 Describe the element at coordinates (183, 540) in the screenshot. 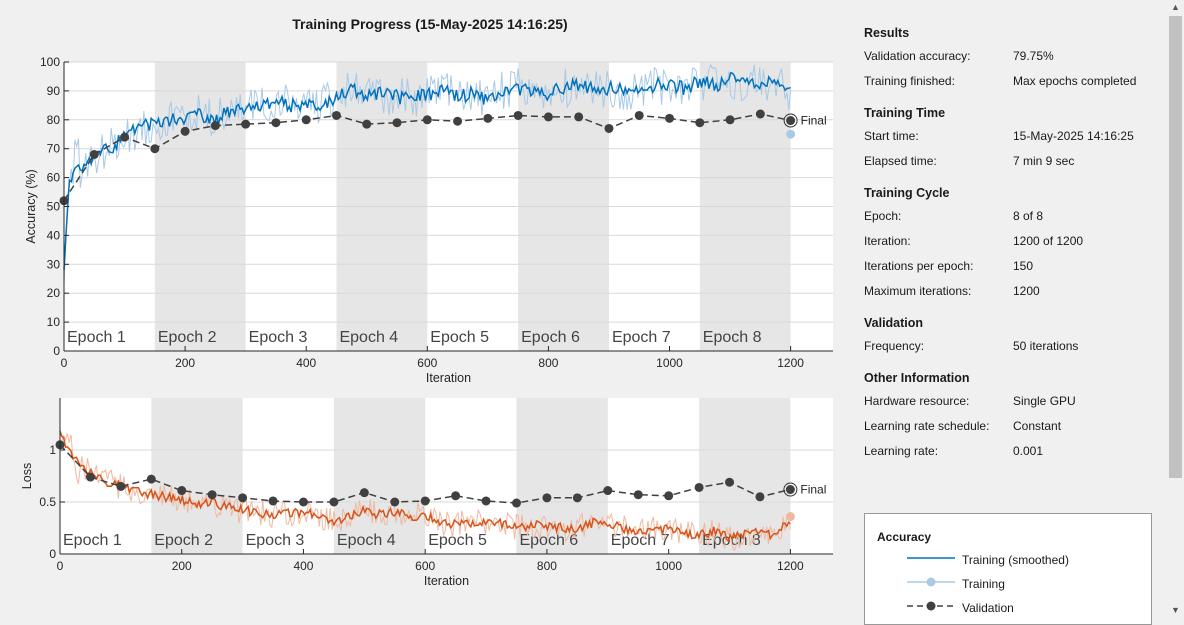

I see `epoch-label: Epoch 2` at that location.